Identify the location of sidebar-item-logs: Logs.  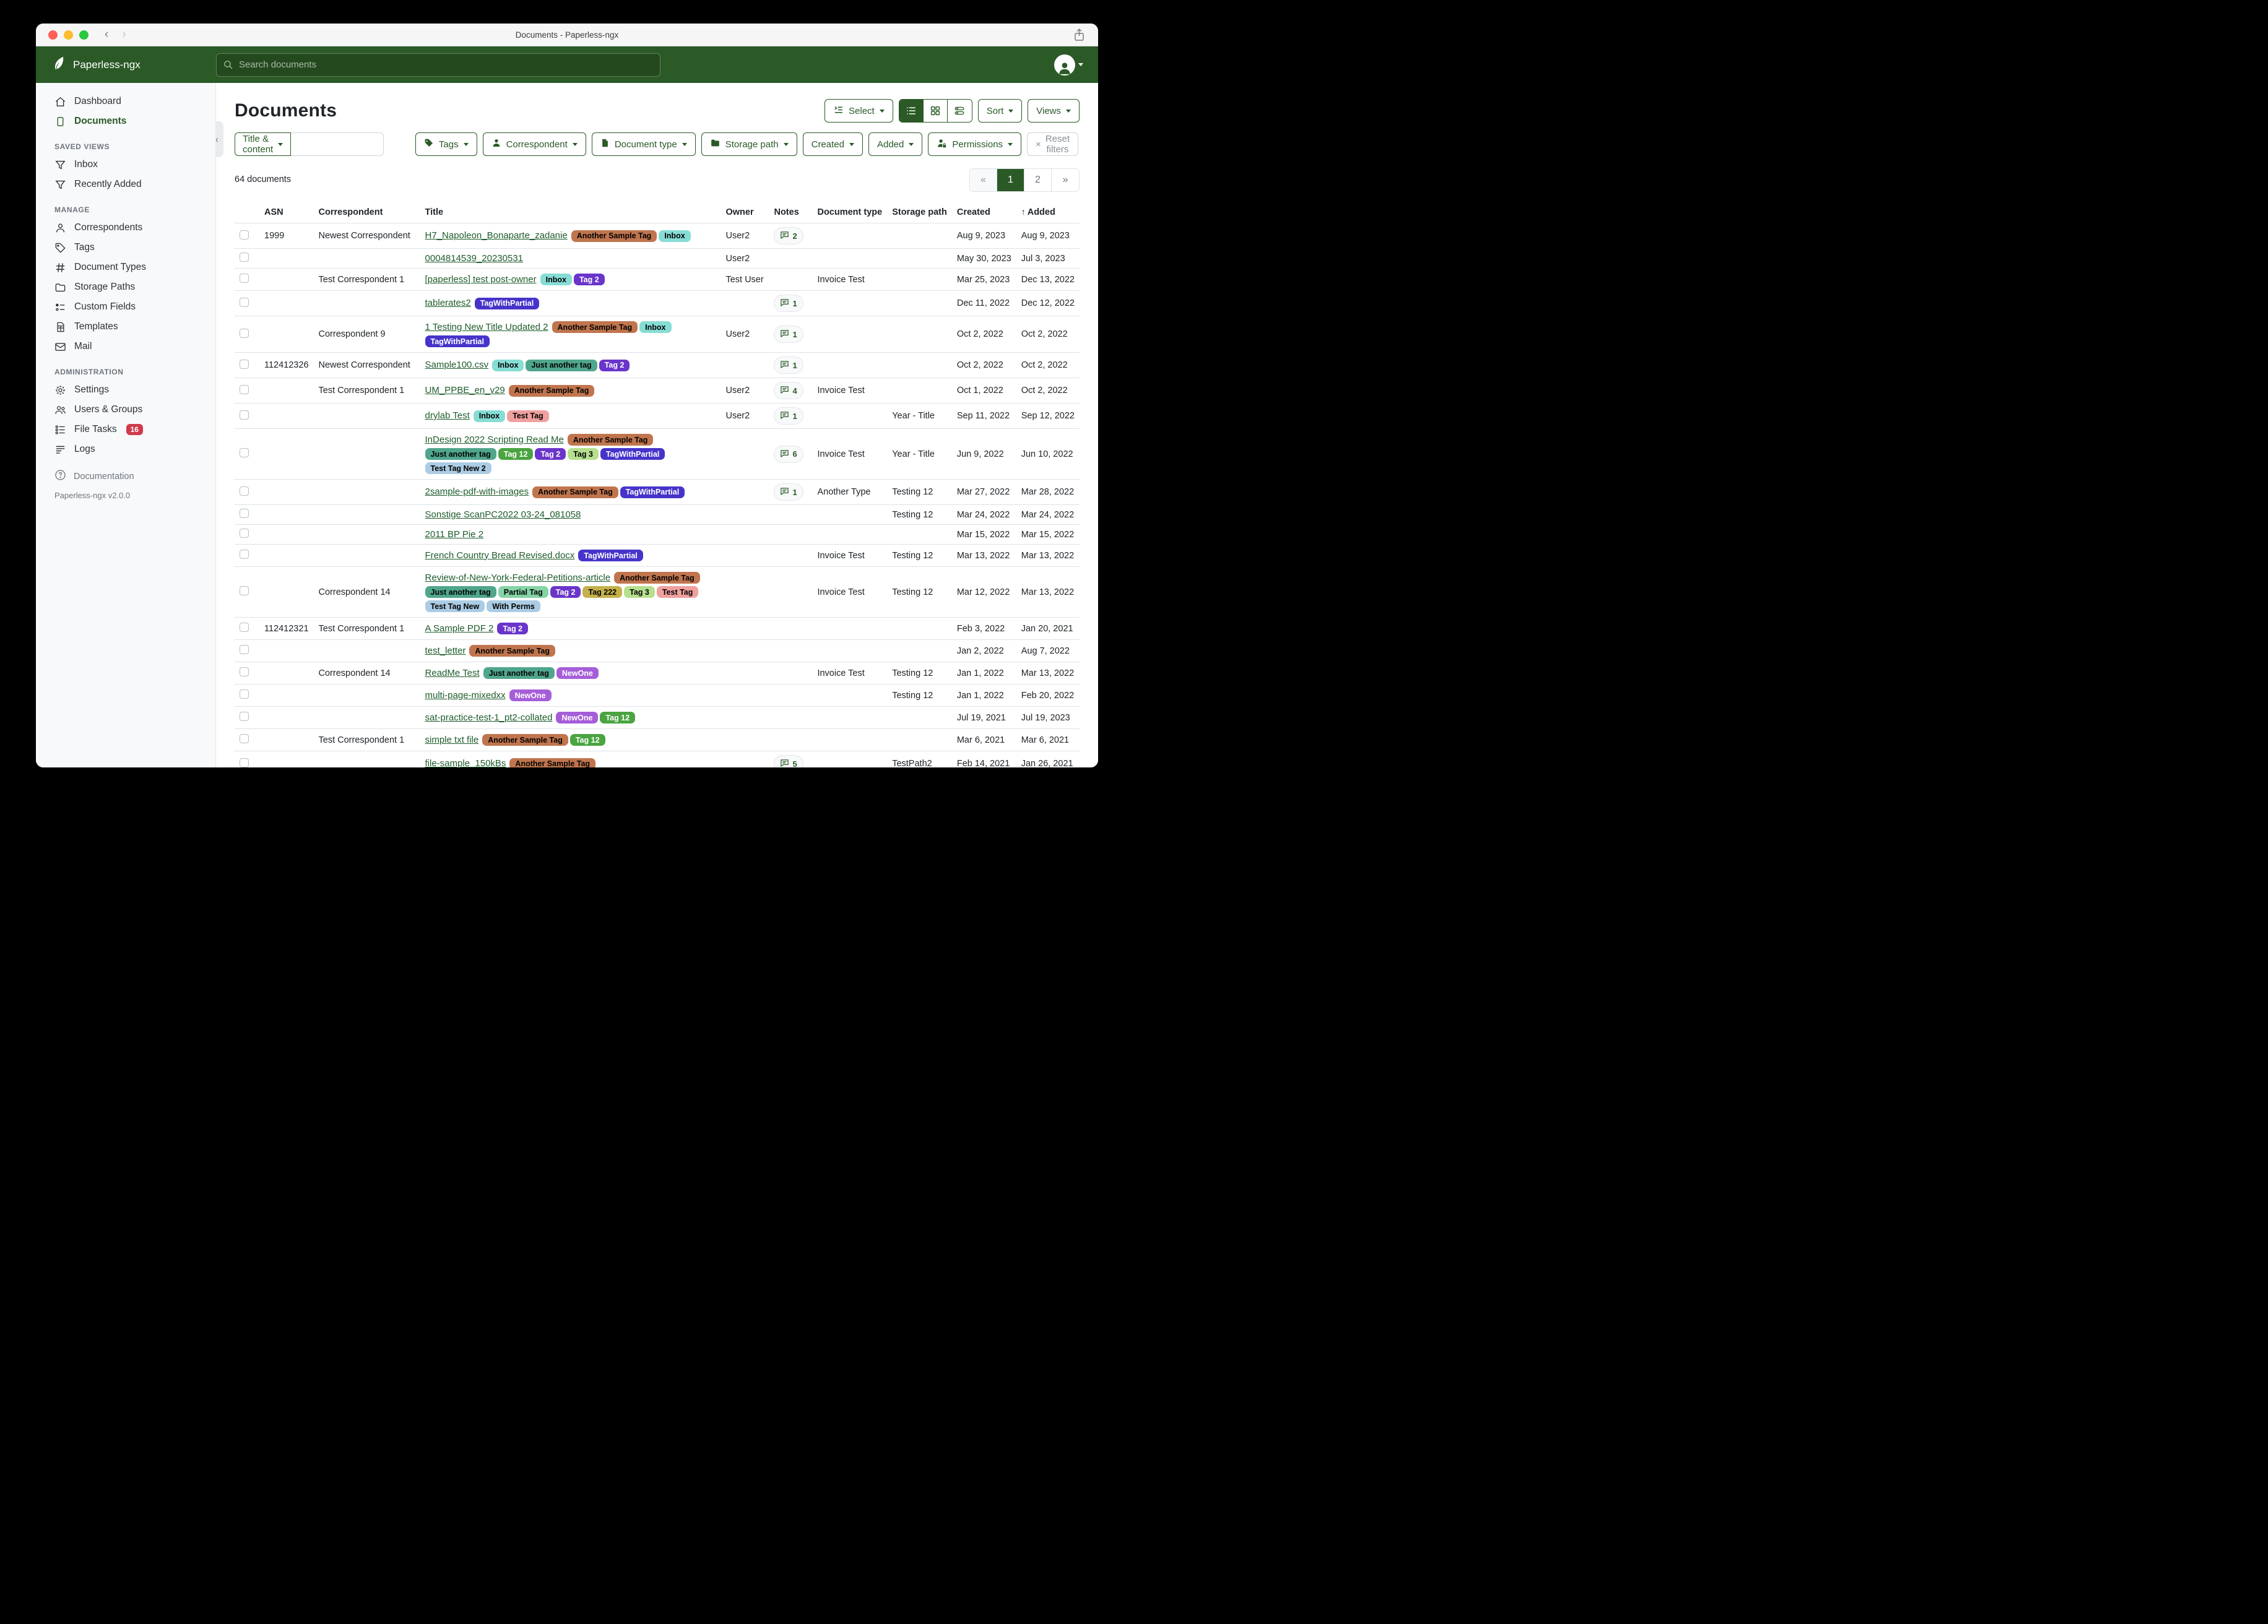
(125, 449).